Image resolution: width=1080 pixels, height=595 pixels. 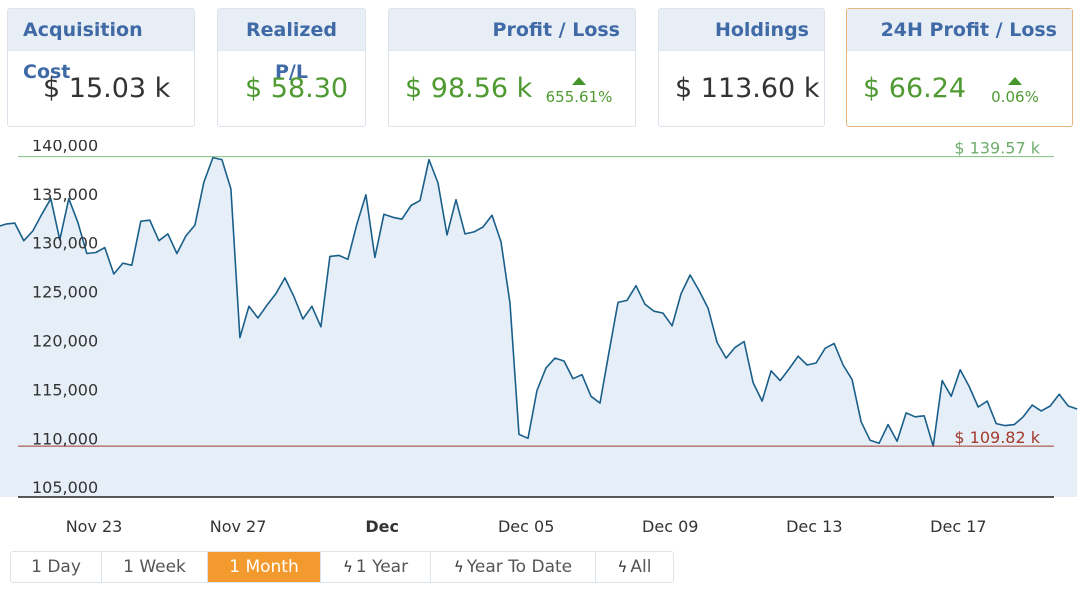 I want to click on card-value: $ 98.56 k, so click(x=469, y=88).